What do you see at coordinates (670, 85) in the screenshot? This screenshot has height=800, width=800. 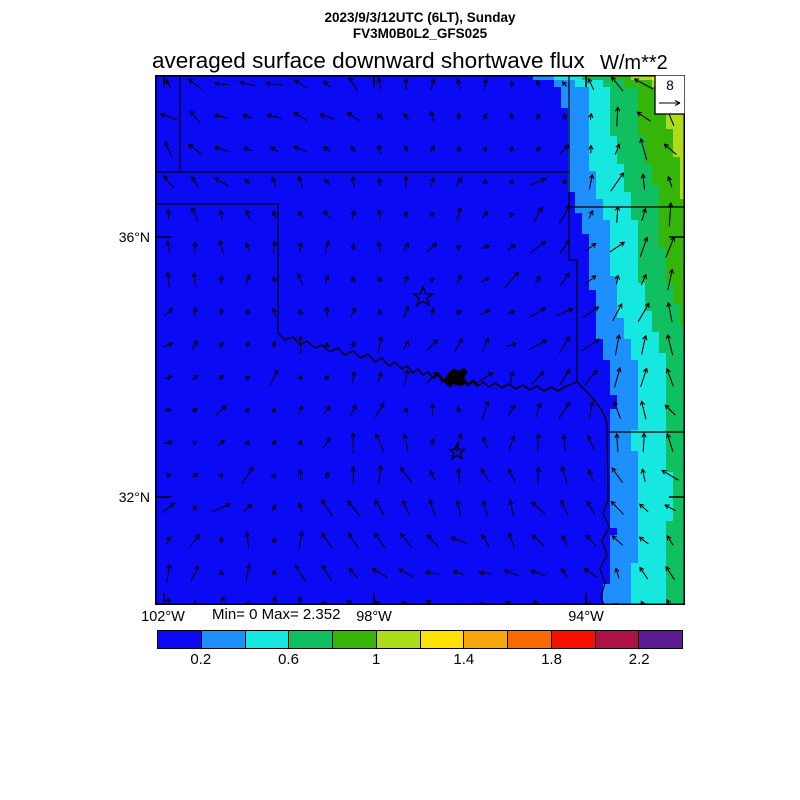 I see `vector-legend-value: 8` at bounding box center [670, 85].